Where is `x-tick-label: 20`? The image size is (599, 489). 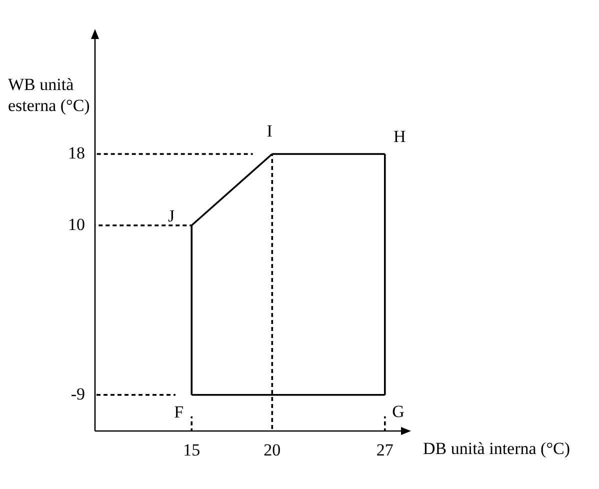
x-tick-label: 20 is located at coordinates (272, 450).